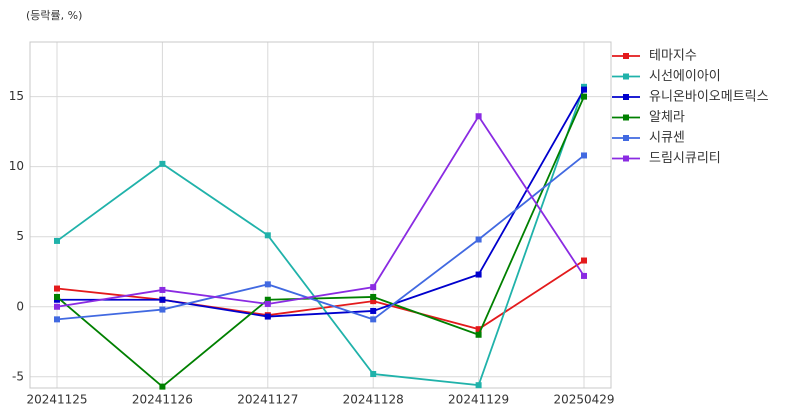 This screenshot has width=802, height=416. I want to click on legend-label: 유니온바이오메트릭스, so click(709, 97).